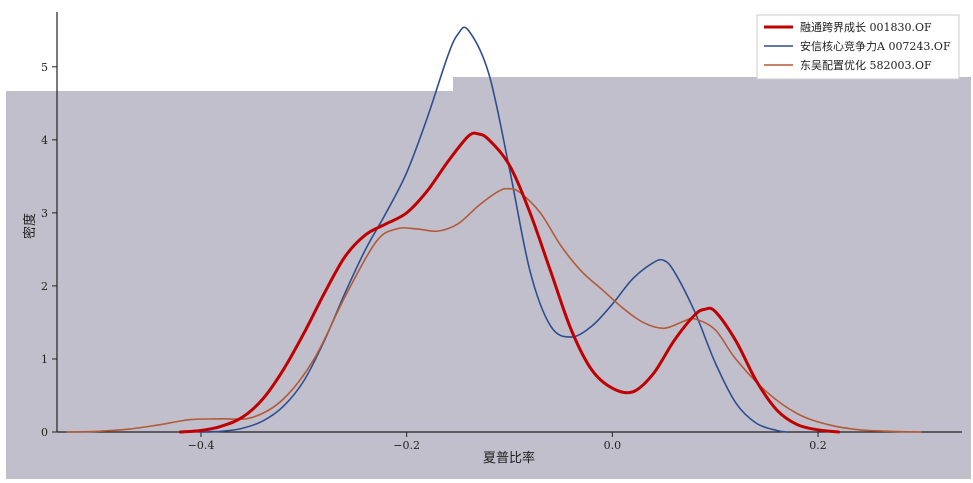  I want to click on y-tick-label: 2, so click(44, 286).